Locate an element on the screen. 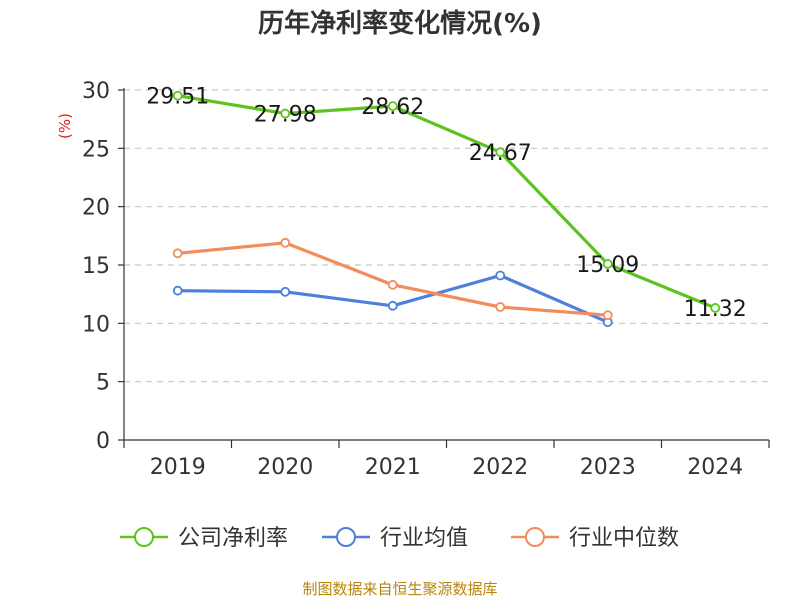 Image resolution: width=800 pixels, height=600 pixels. data-label-2023: 15.09 is located at coordinates (607, 265).